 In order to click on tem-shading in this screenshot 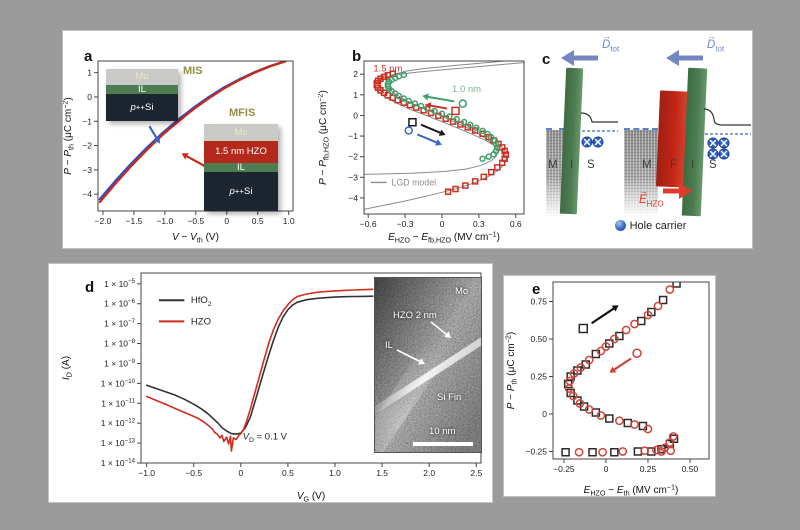, I will do `click(428, 365)`.